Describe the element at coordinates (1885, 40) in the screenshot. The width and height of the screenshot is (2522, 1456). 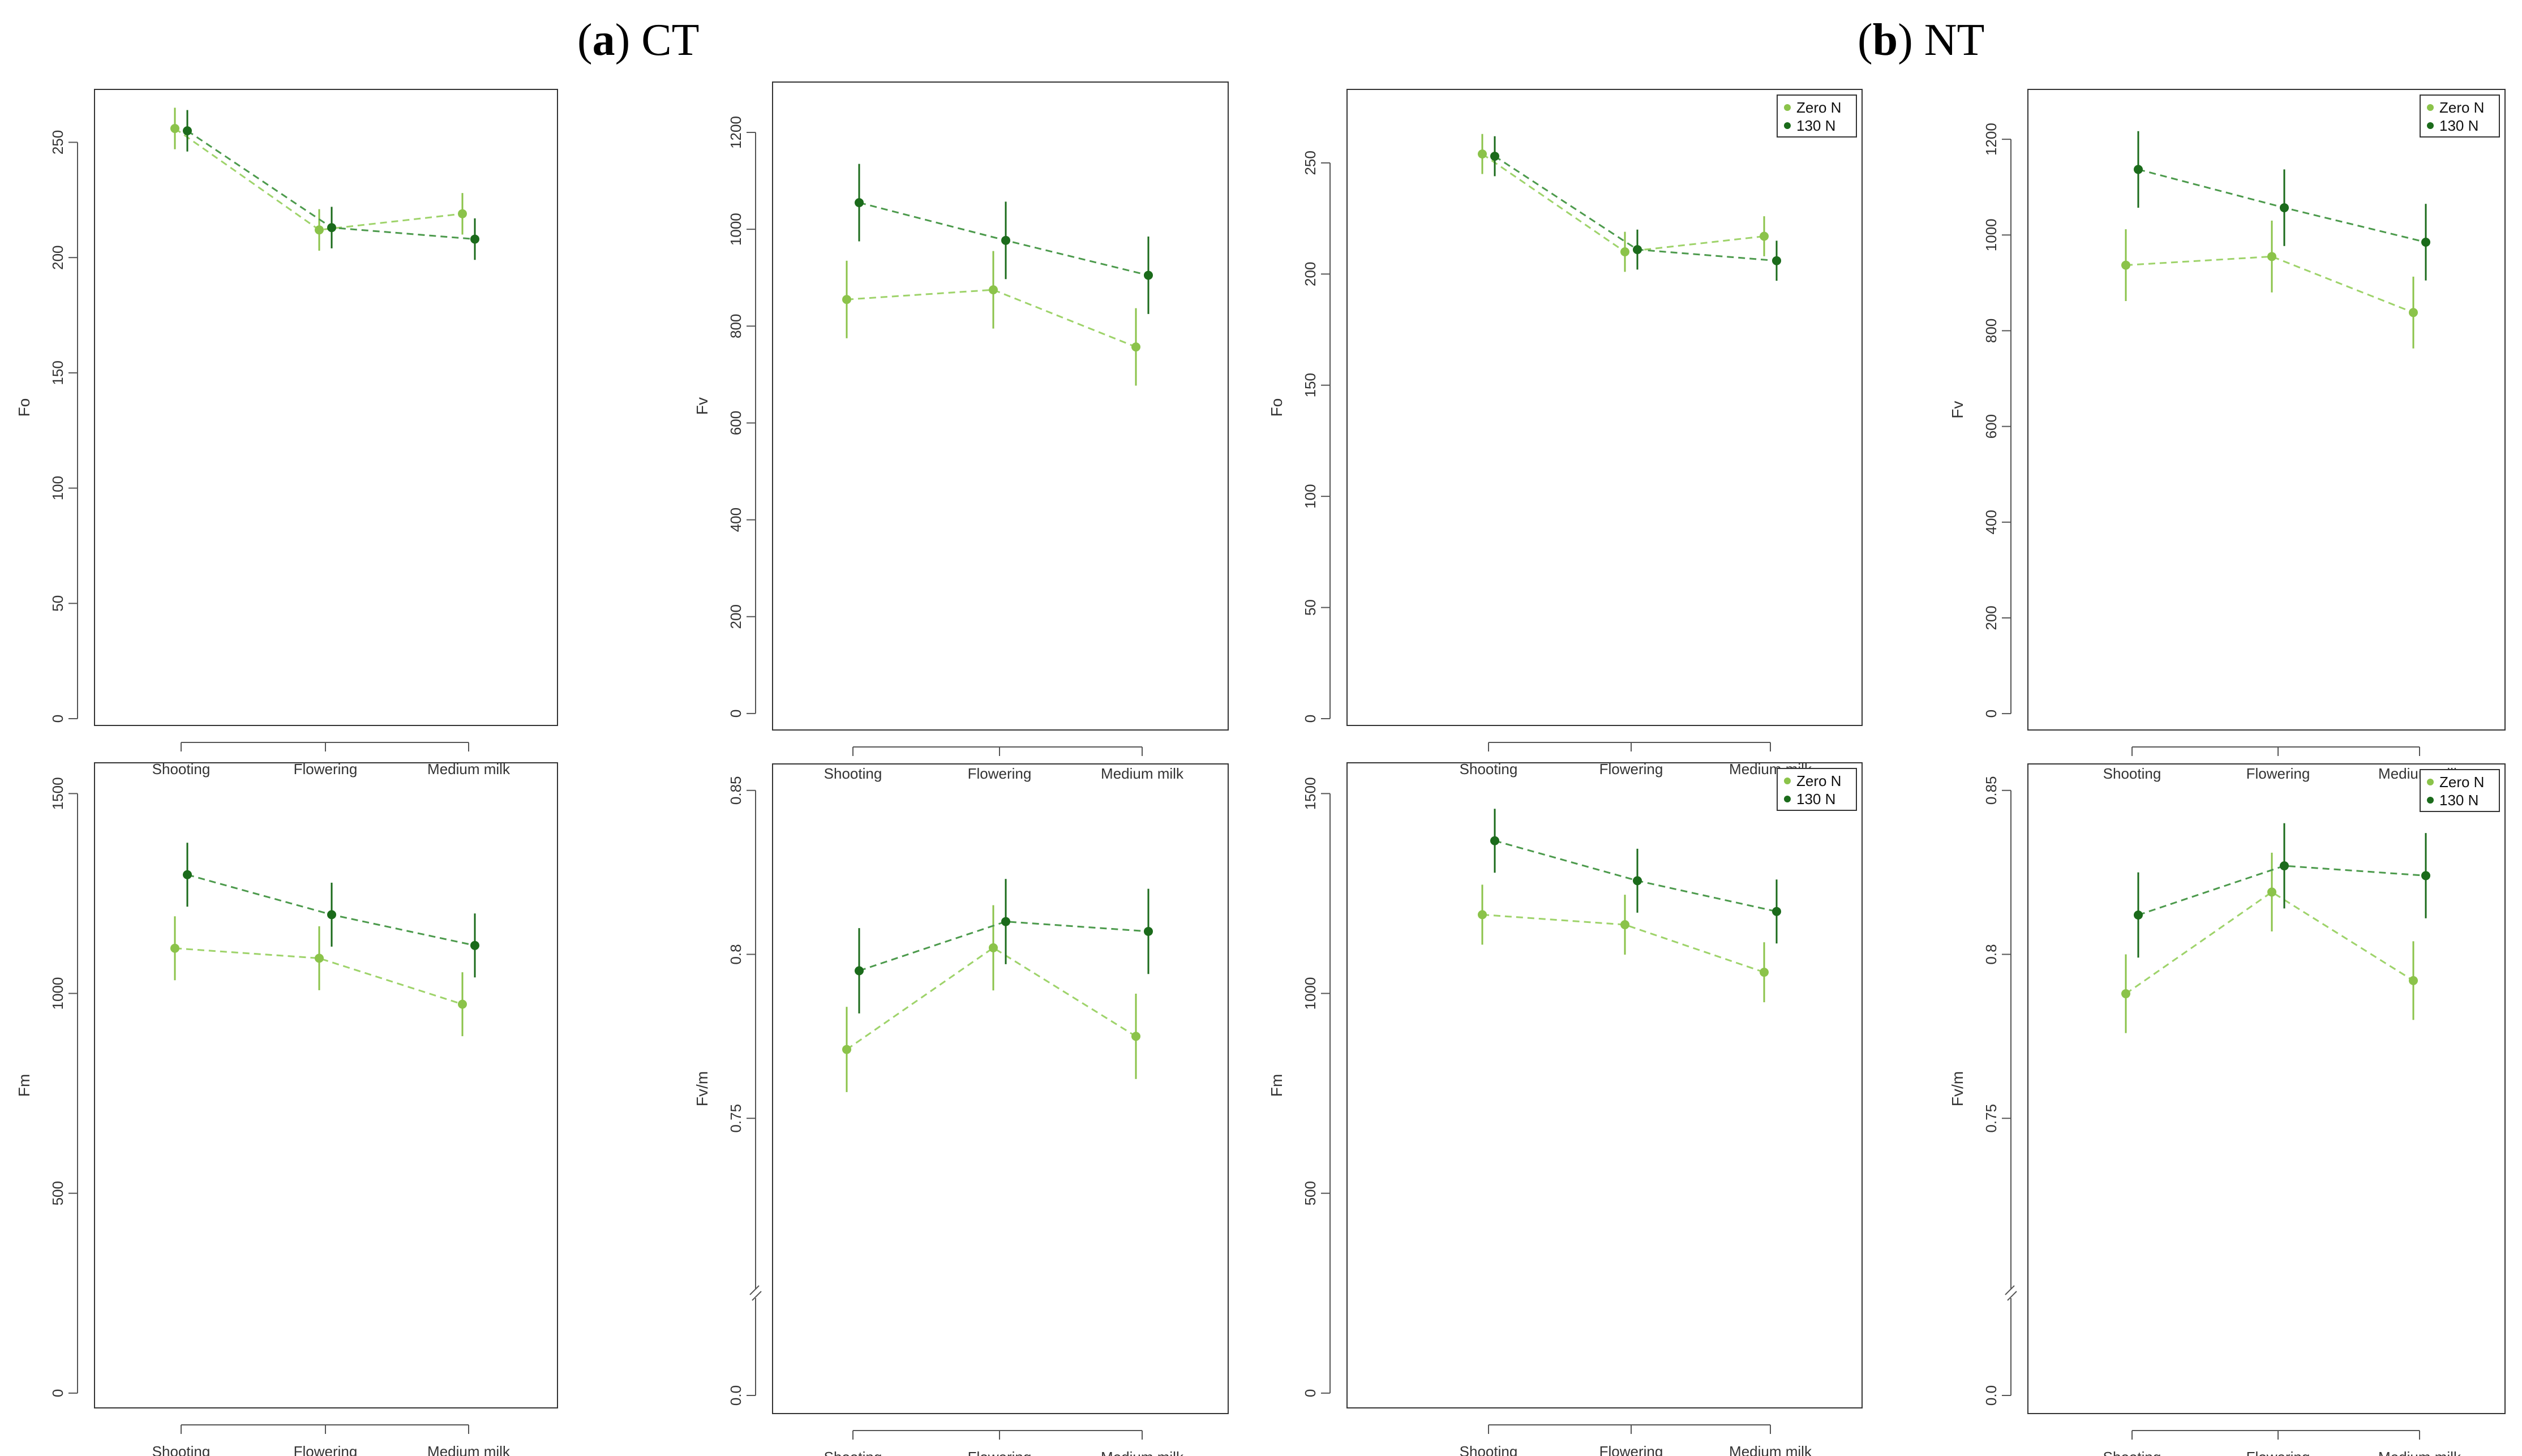
I see `panel-b-letter: b` at that location.